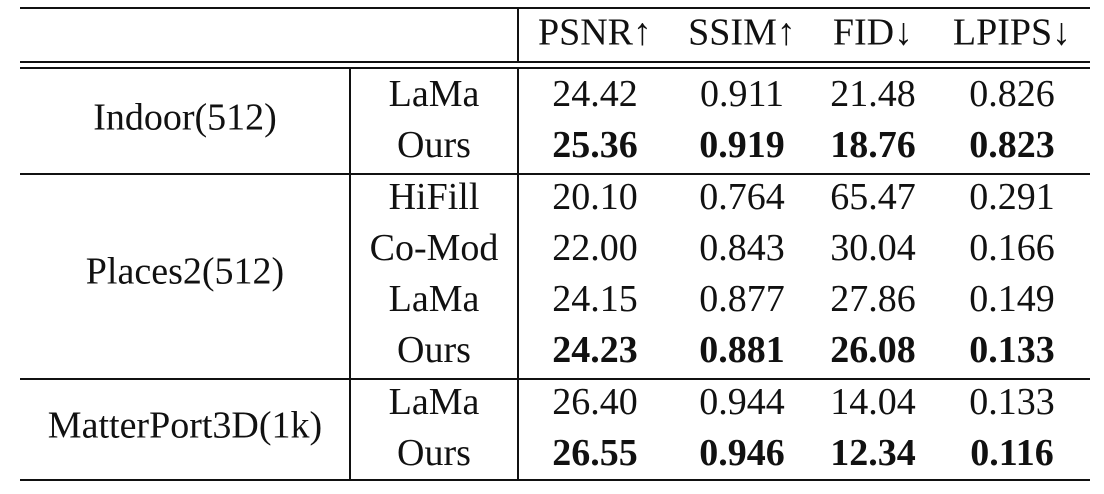  What do you see at coordinates (873, 350) in the screenshot?
I see `metric-value: 26.08` at bounding box center [873, 350].